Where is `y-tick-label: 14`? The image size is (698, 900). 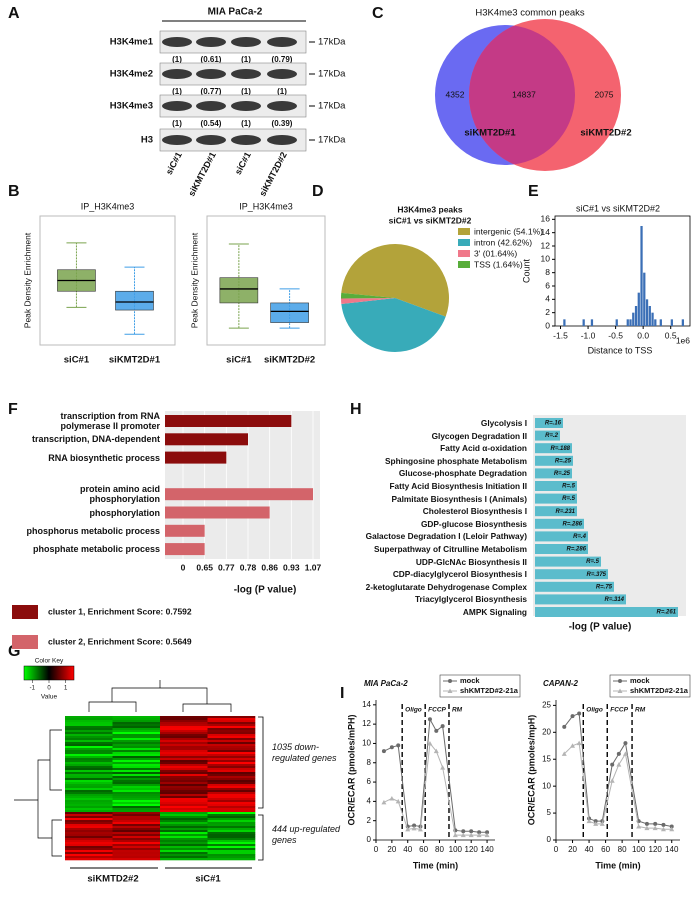
y-tick-label: 14 is located at coordinates (546, 232).